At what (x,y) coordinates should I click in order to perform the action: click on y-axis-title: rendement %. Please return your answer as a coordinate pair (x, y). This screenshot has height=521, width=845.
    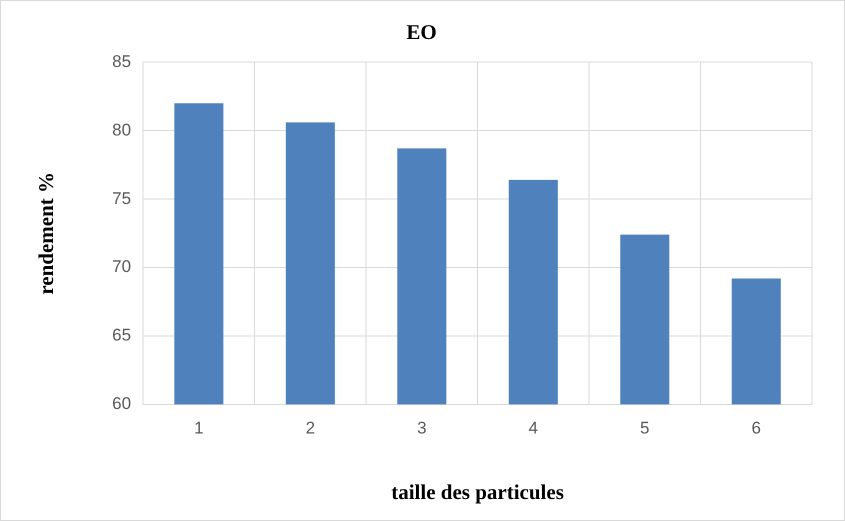
    Looking at the image, I should click on (46, 233).